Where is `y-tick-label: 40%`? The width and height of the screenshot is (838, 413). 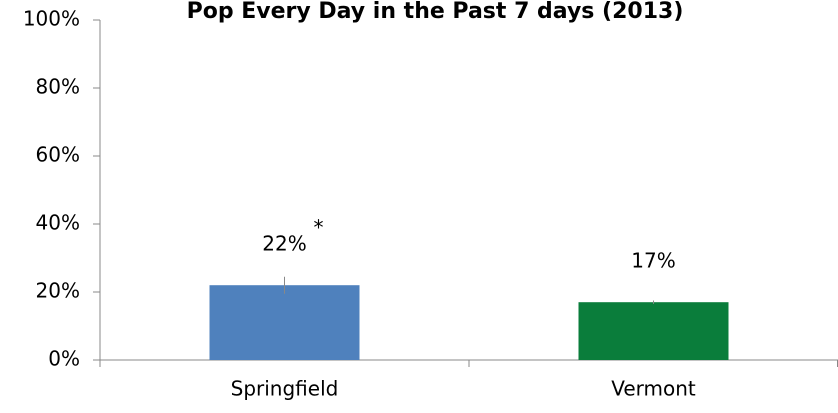 y-tick-label: 40% is located at coordinates (58, 223).